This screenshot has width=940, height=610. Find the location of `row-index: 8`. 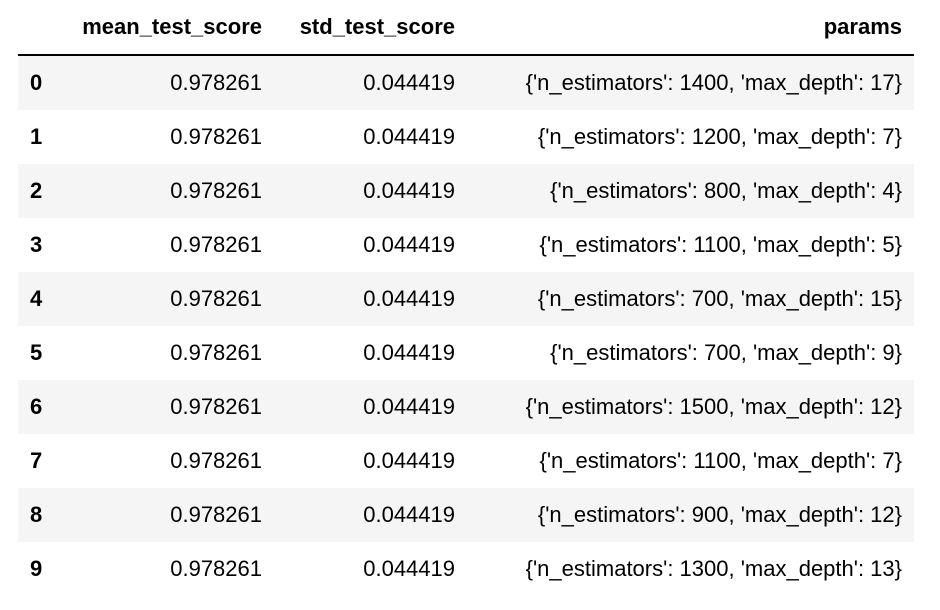

row-index: 8 is located at coordinates (36, 514).